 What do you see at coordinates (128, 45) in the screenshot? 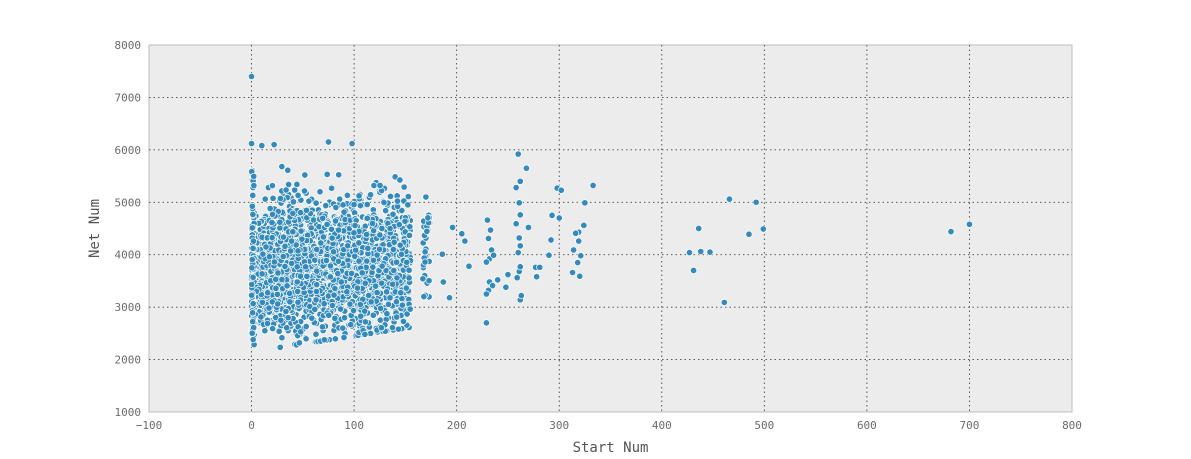
I see `y-tick-label: 8000` at bounding box center [128, 45].